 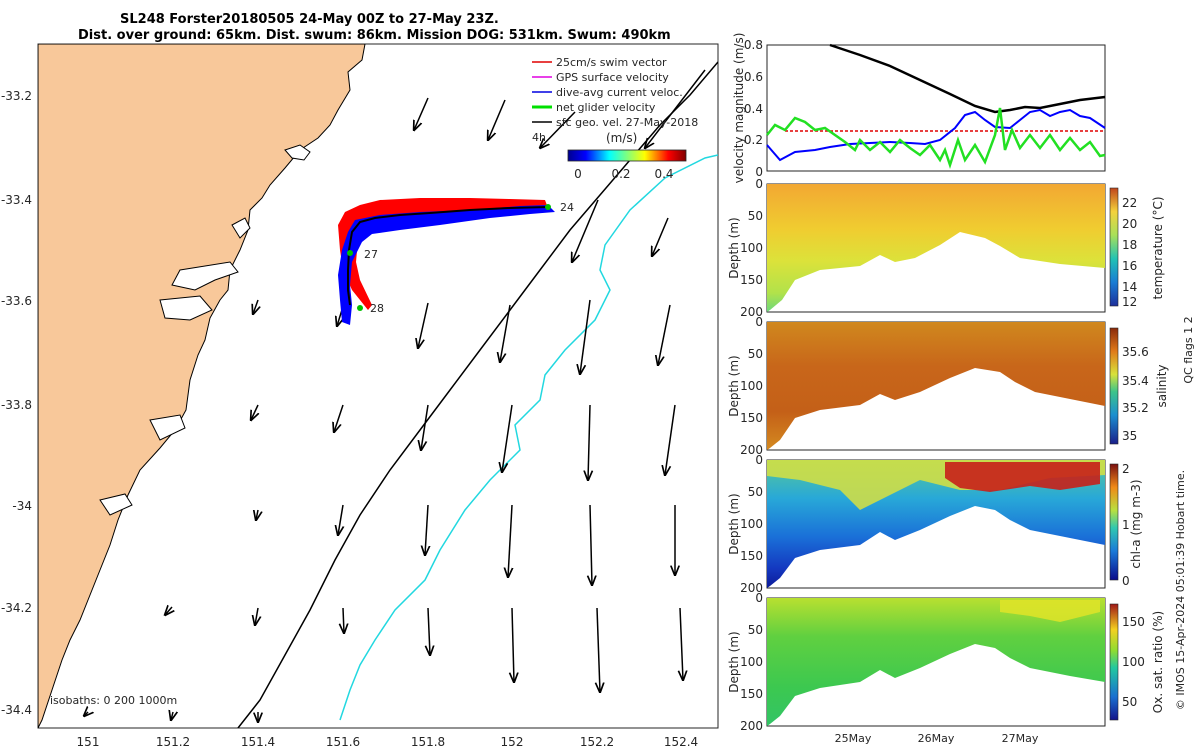 I want to click on legend-net: net glider velocity, so click(x=606, y=107).